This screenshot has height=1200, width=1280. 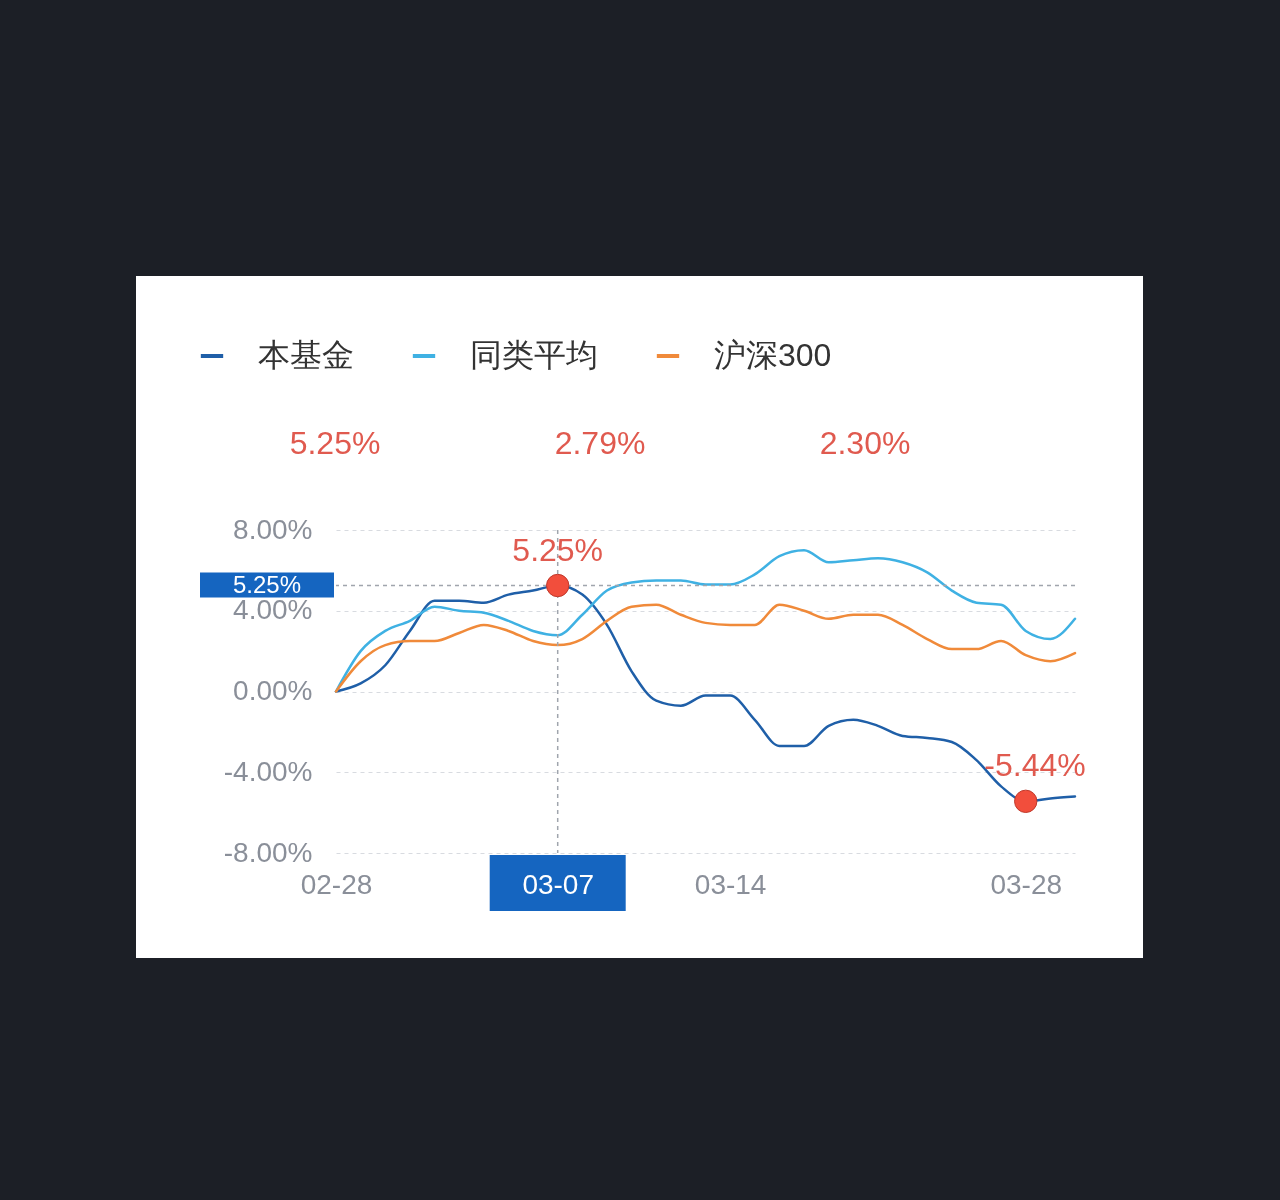 What do you see at coordinates (306, 355) in the screenshot?
I see `legend-label: 本基金` at bounding box center [306, 355].